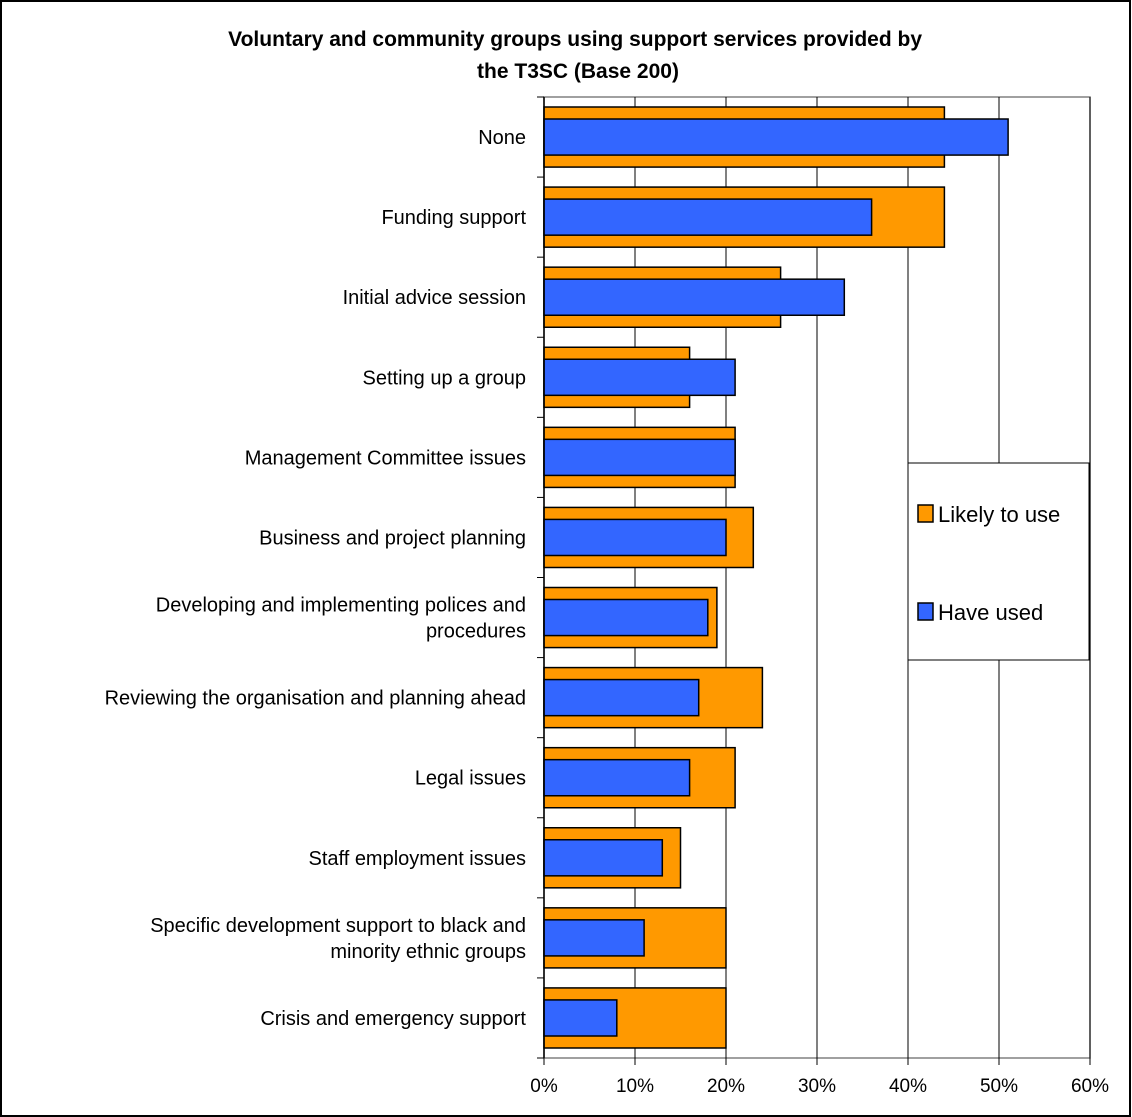 The image size is (1132, 1117). I want to click on category-label-2: Initial advice session, so click(434, 298).